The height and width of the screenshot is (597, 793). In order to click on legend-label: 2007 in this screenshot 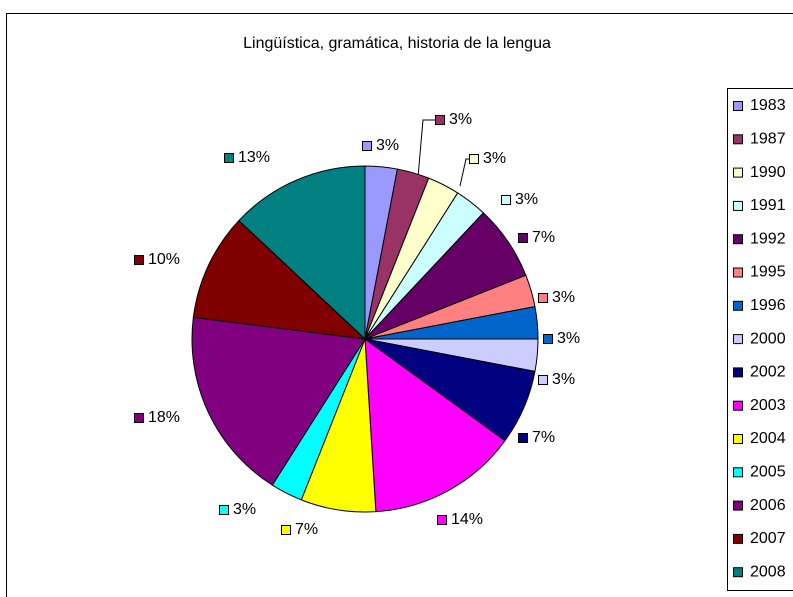, I will do `click(768, 538)`.